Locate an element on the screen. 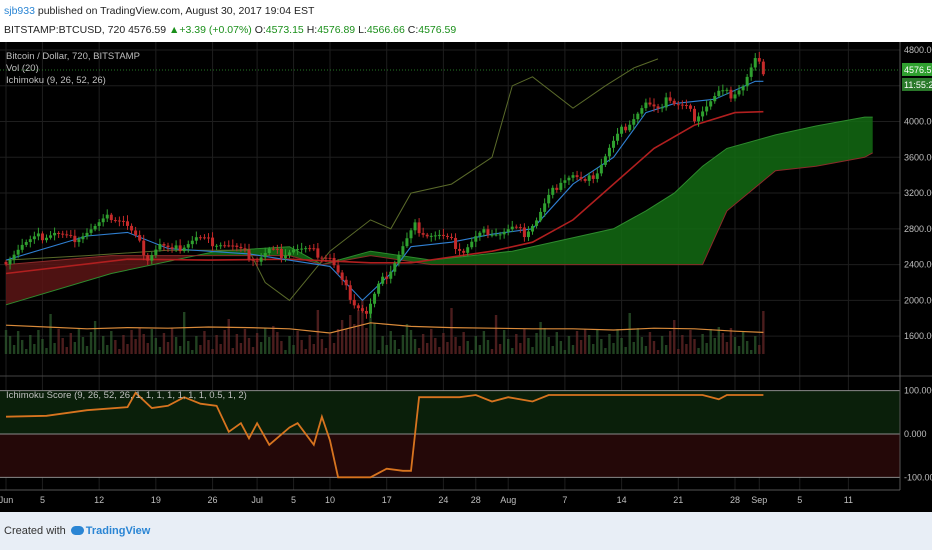  price-tick-label: 4000.00 is located at coordinates (918, 122).